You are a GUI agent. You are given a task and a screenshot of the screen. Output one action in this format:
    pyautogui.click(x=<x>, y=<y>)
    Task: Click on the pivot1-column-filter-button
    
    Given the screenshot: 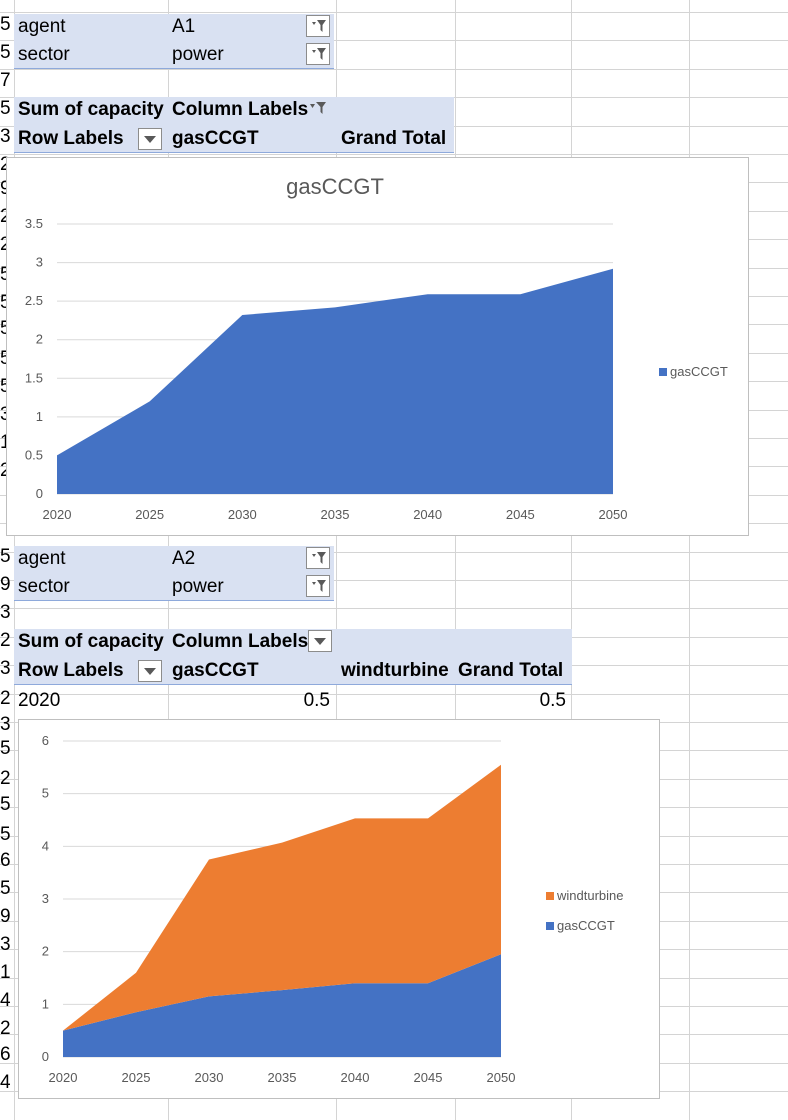 What is the action you would take?
    pyautogui.click(x=318, y=109)
    